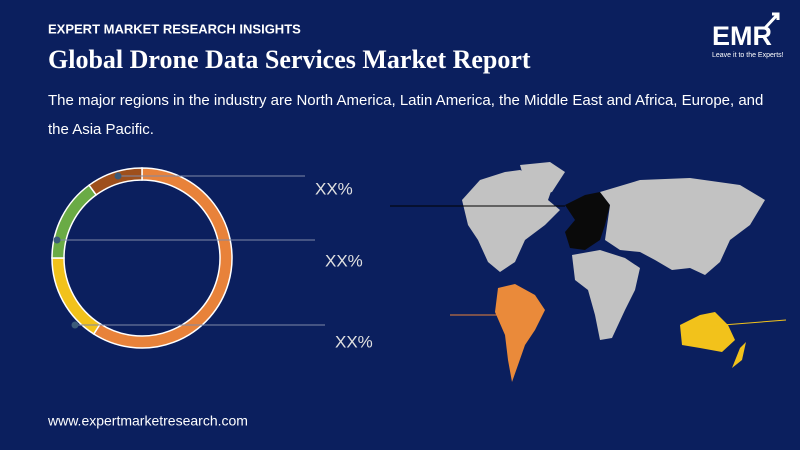 The image size is (800, 450). Describe the element at coordinates (748, 55) in the screenshot. I see `logo-tagline: Leave it to the Experts!` at that location.